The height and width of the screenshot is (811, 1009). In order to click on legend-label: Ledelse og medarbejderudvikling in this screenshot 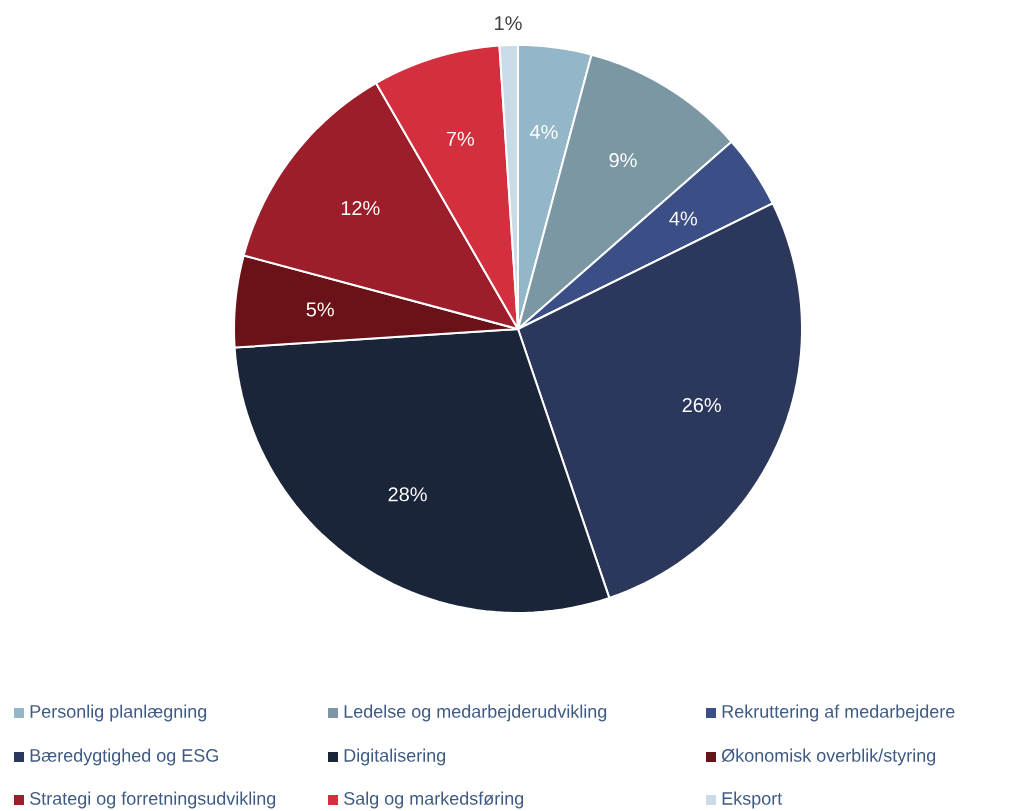, I will do `click(475, 713)`.